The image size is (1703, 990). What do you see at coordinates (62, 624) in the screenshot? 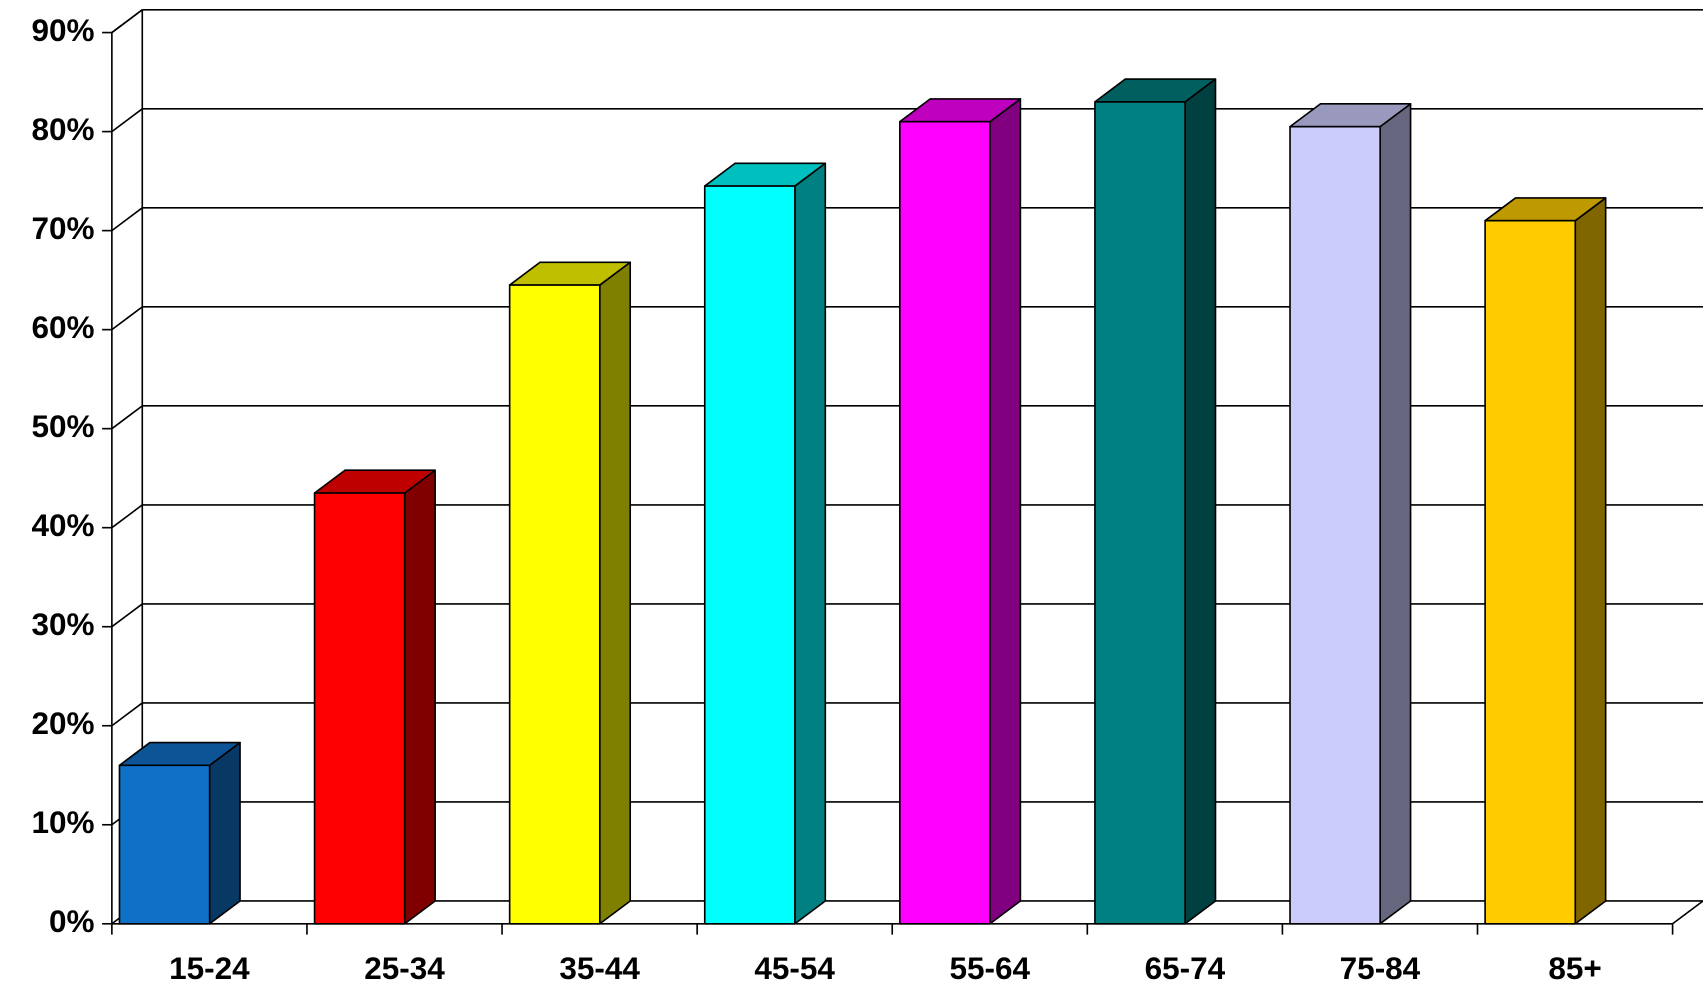
I see `y-tick-label: 30%` at bounding box center [62, 624].